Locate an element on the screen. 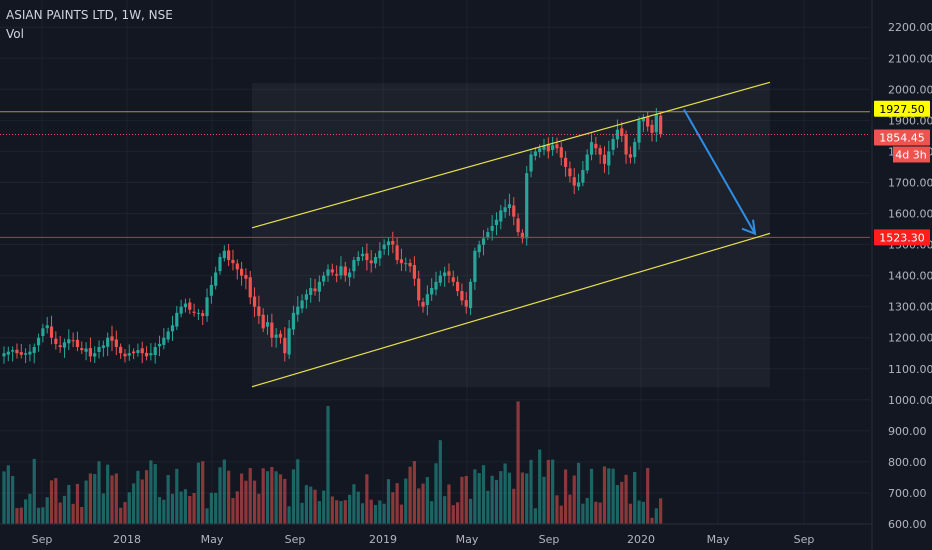 Image resolution: width=932 pixels, height=550 pixels. symbol-title: ASIAN PAINTS LTD, 1W, NSE is located at coordinates (89, 15).